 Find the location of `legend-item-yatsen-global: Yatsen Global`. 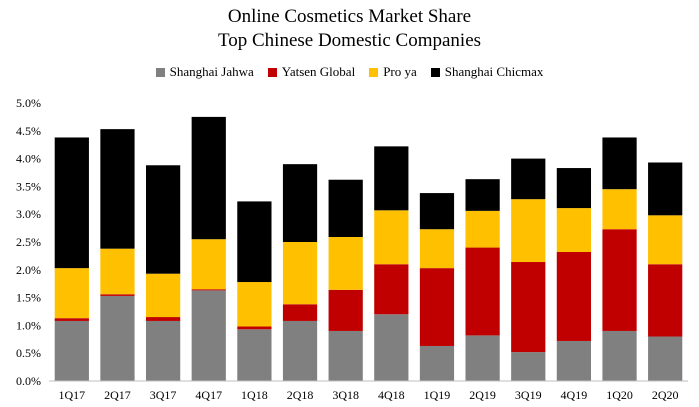

legend-item-yatsen-global: Yatsen Global is located at coordinates (311, 72).